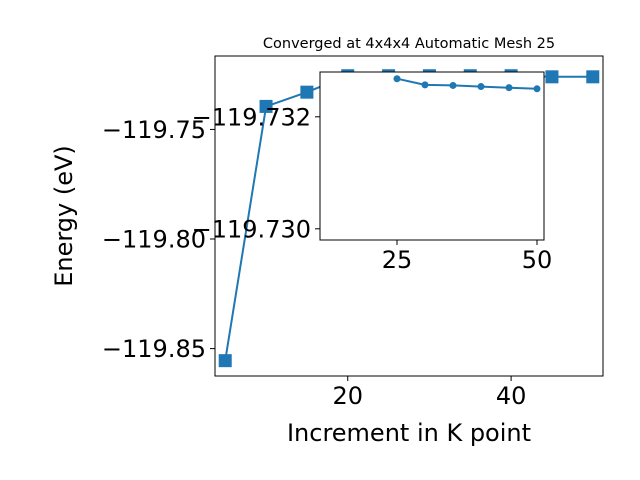  Describe the element at coordinates (467, 257) in the screenshot. I see `inset-x-ticks: 25 50` at that location.